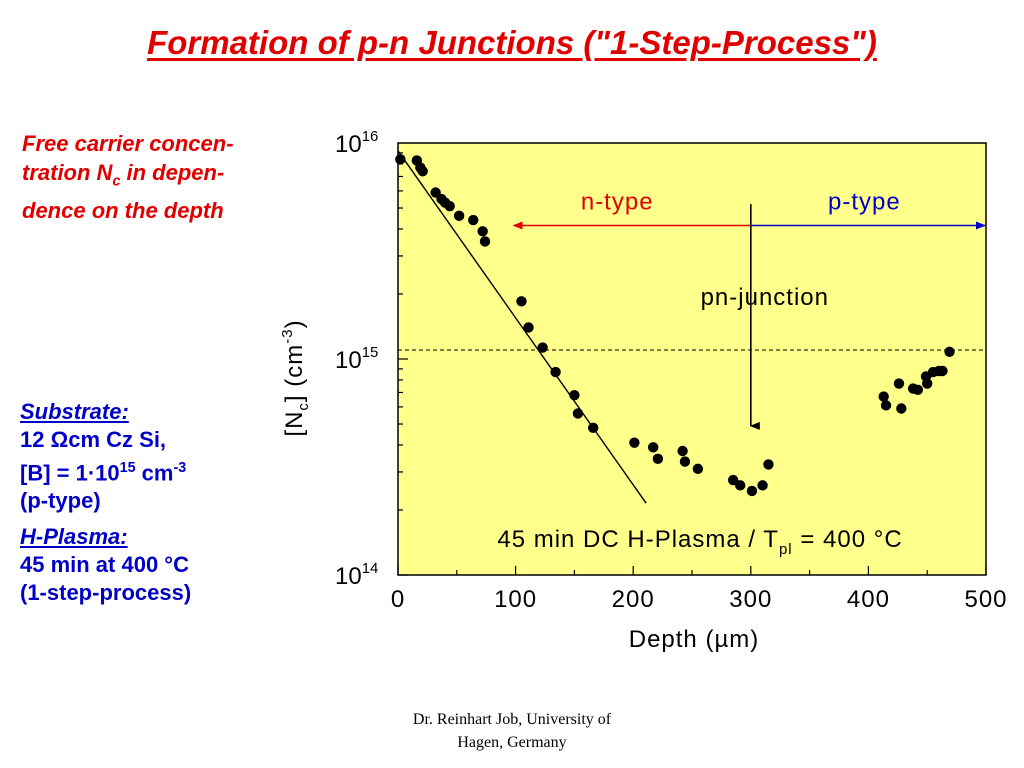  I want to click on substrate-heading: Substrate:, so click(74, 411).